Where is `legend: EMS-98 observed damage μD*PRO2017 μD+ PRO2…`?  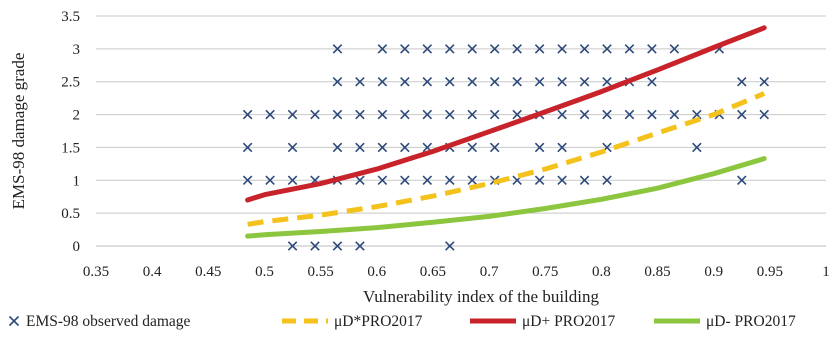 legend: EMS-98 observed damage μD*PRO2017 μD+ PRO2… is located at coordinates (402, 321).